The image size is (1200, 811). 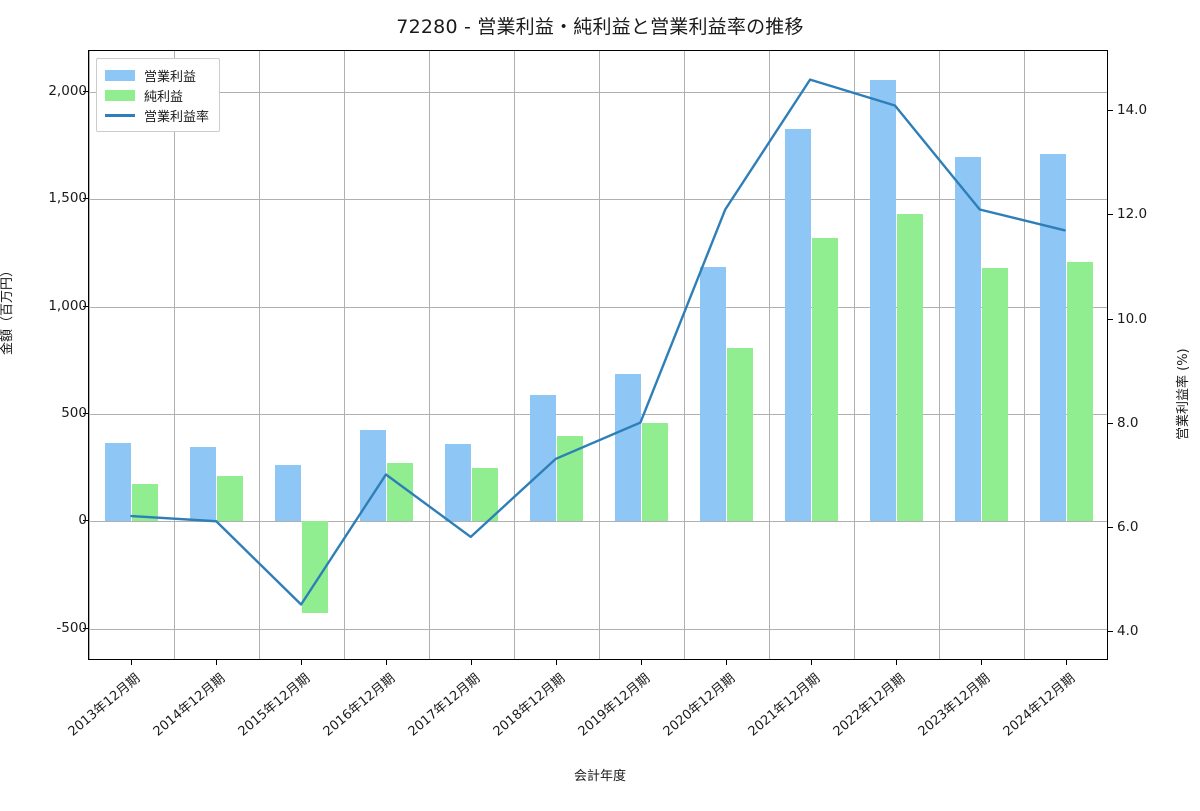 I want to click on legend-label-operating-margin: 営業利益率, so click(x=177, y=117).